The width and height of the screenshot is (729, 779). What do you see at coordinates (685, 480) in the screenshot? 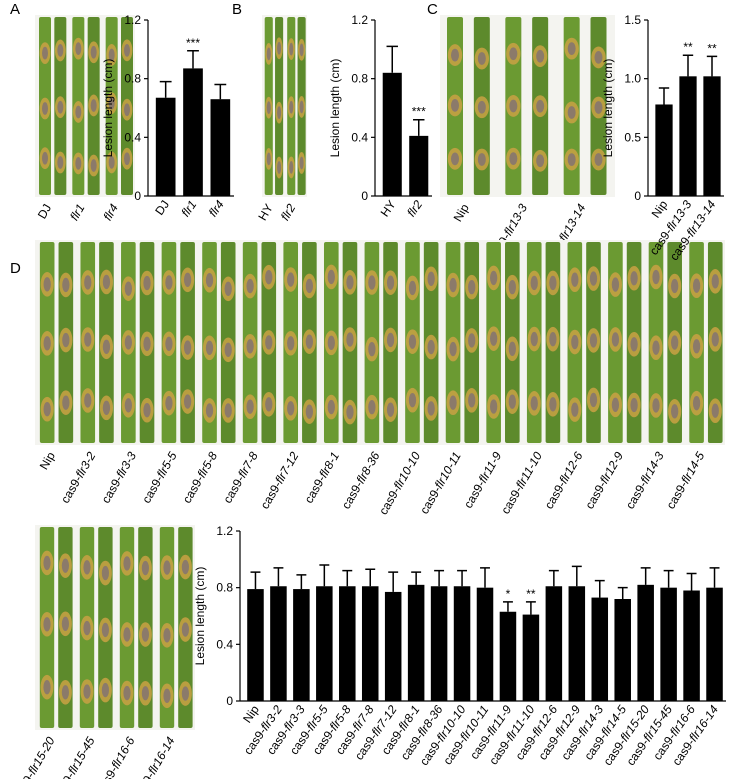
I see `photo-label: cas9-flr14-5` at bounding box center [685, 480].